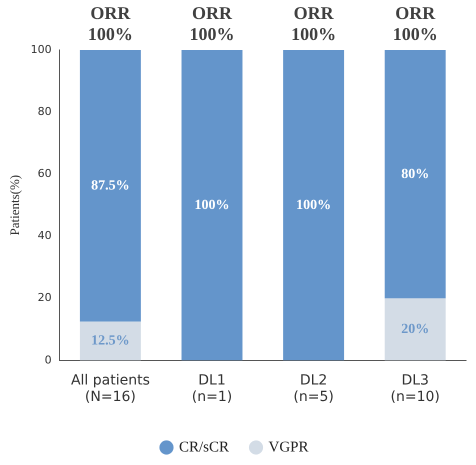 The width and height of the screenshot is (476, 465). I want to click on data-label: 80%, so click(415, 174).